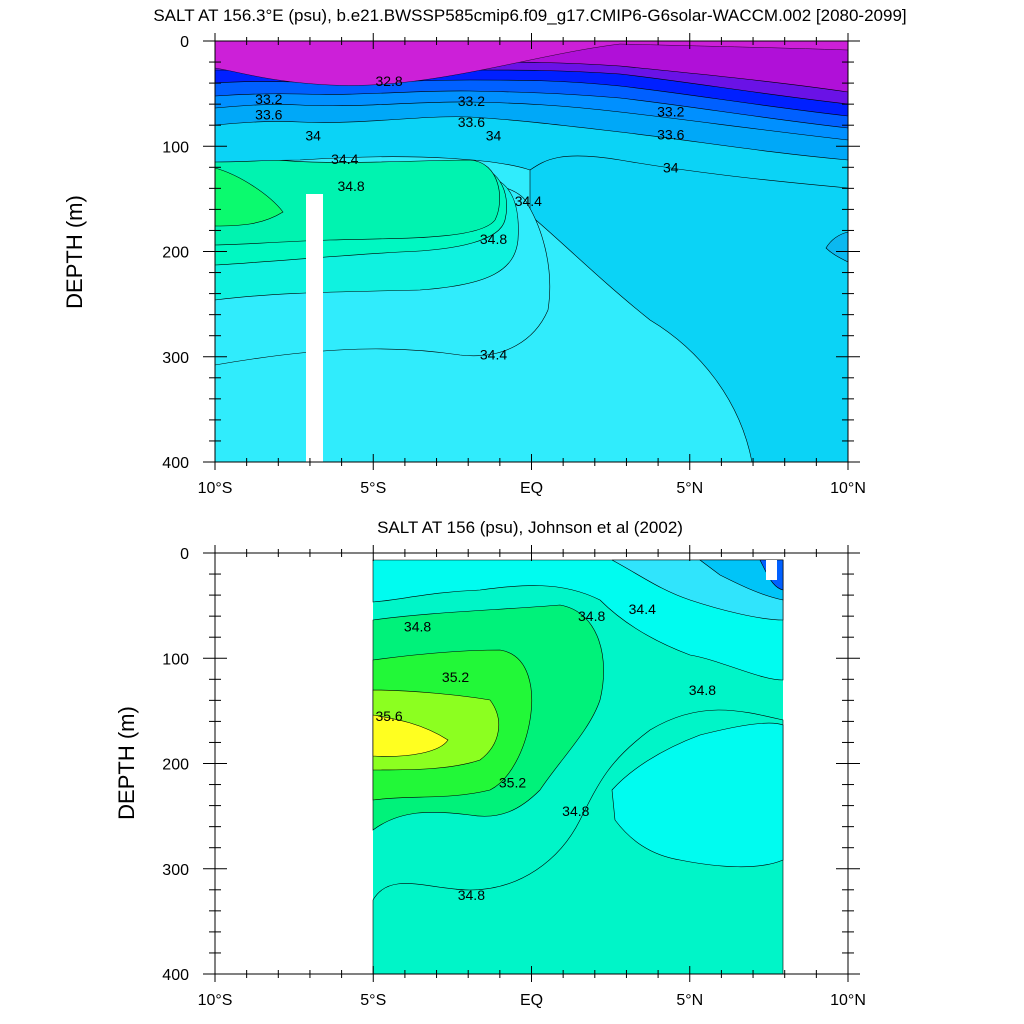 This screenshot has height=1024, width=1024. Describe the element at coordinates (126, 763) in the screenshot. I see `obs-y-axis-title: DEPTH (m)` at that location.